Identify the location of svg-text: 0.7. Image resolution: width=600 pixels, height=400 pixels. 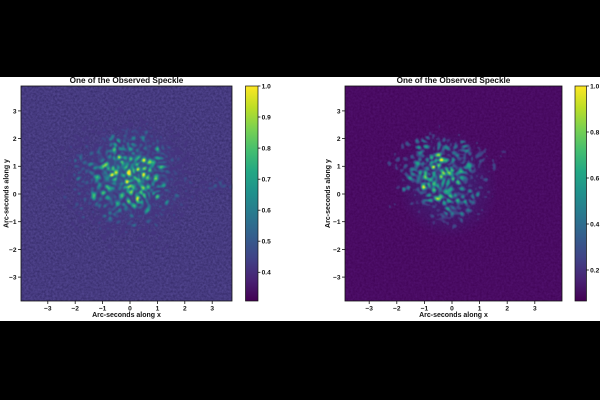
(266, 180).